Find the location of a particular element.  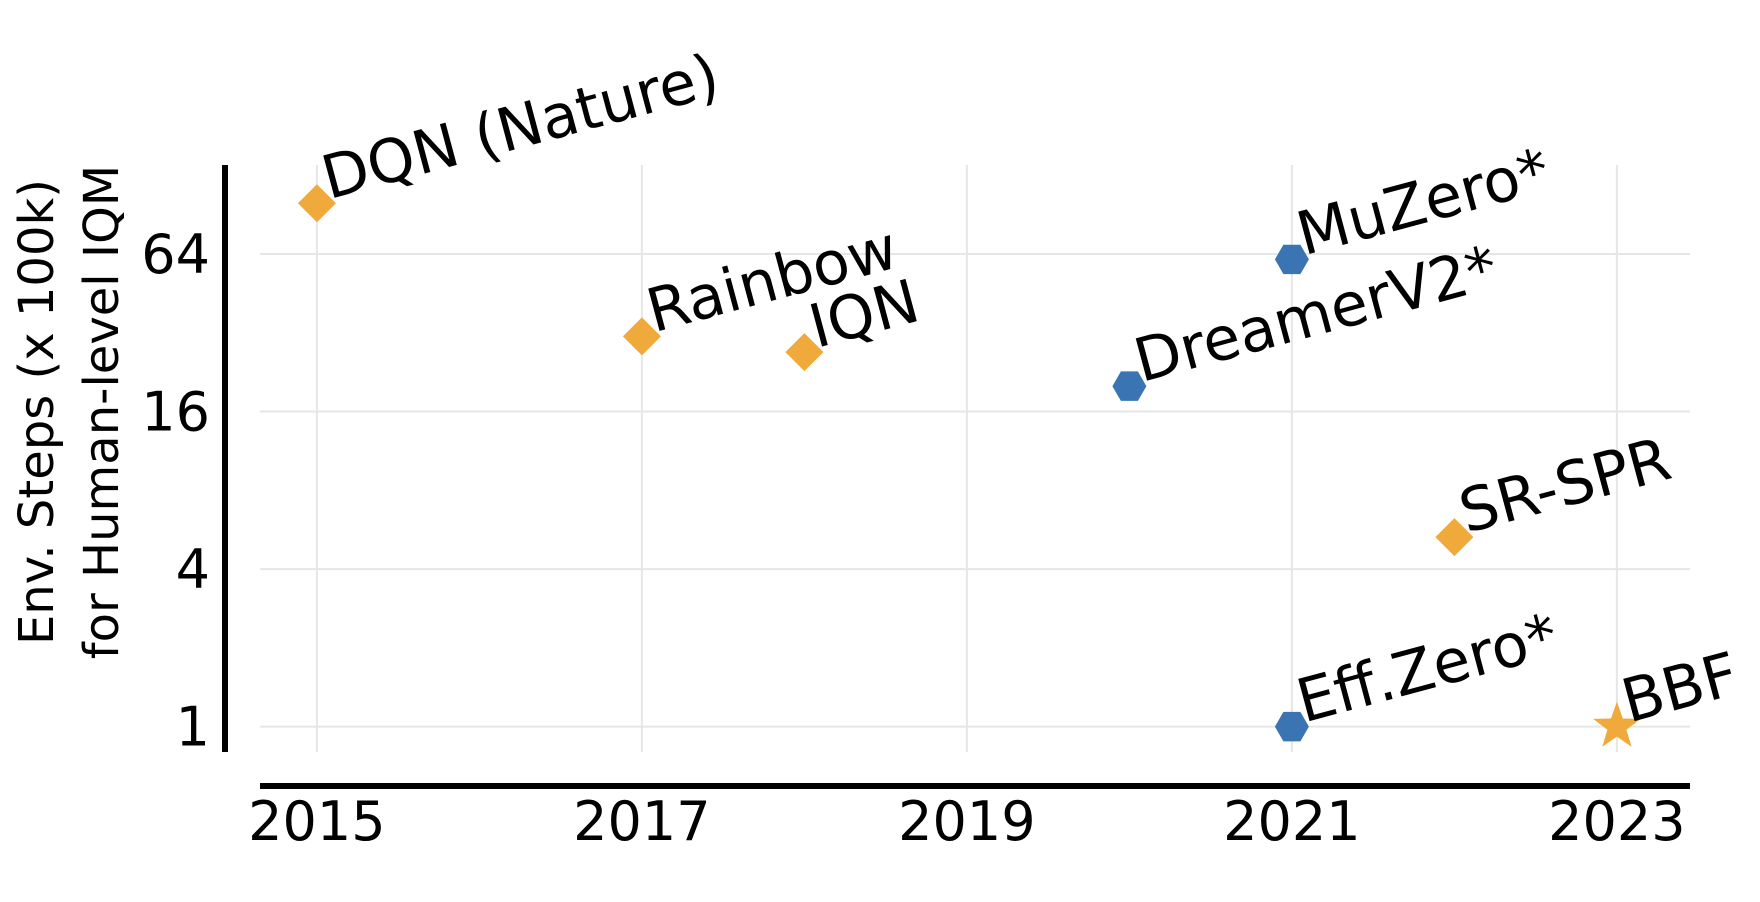

y-tick-label: 16 is located at coordinates (175, 412).